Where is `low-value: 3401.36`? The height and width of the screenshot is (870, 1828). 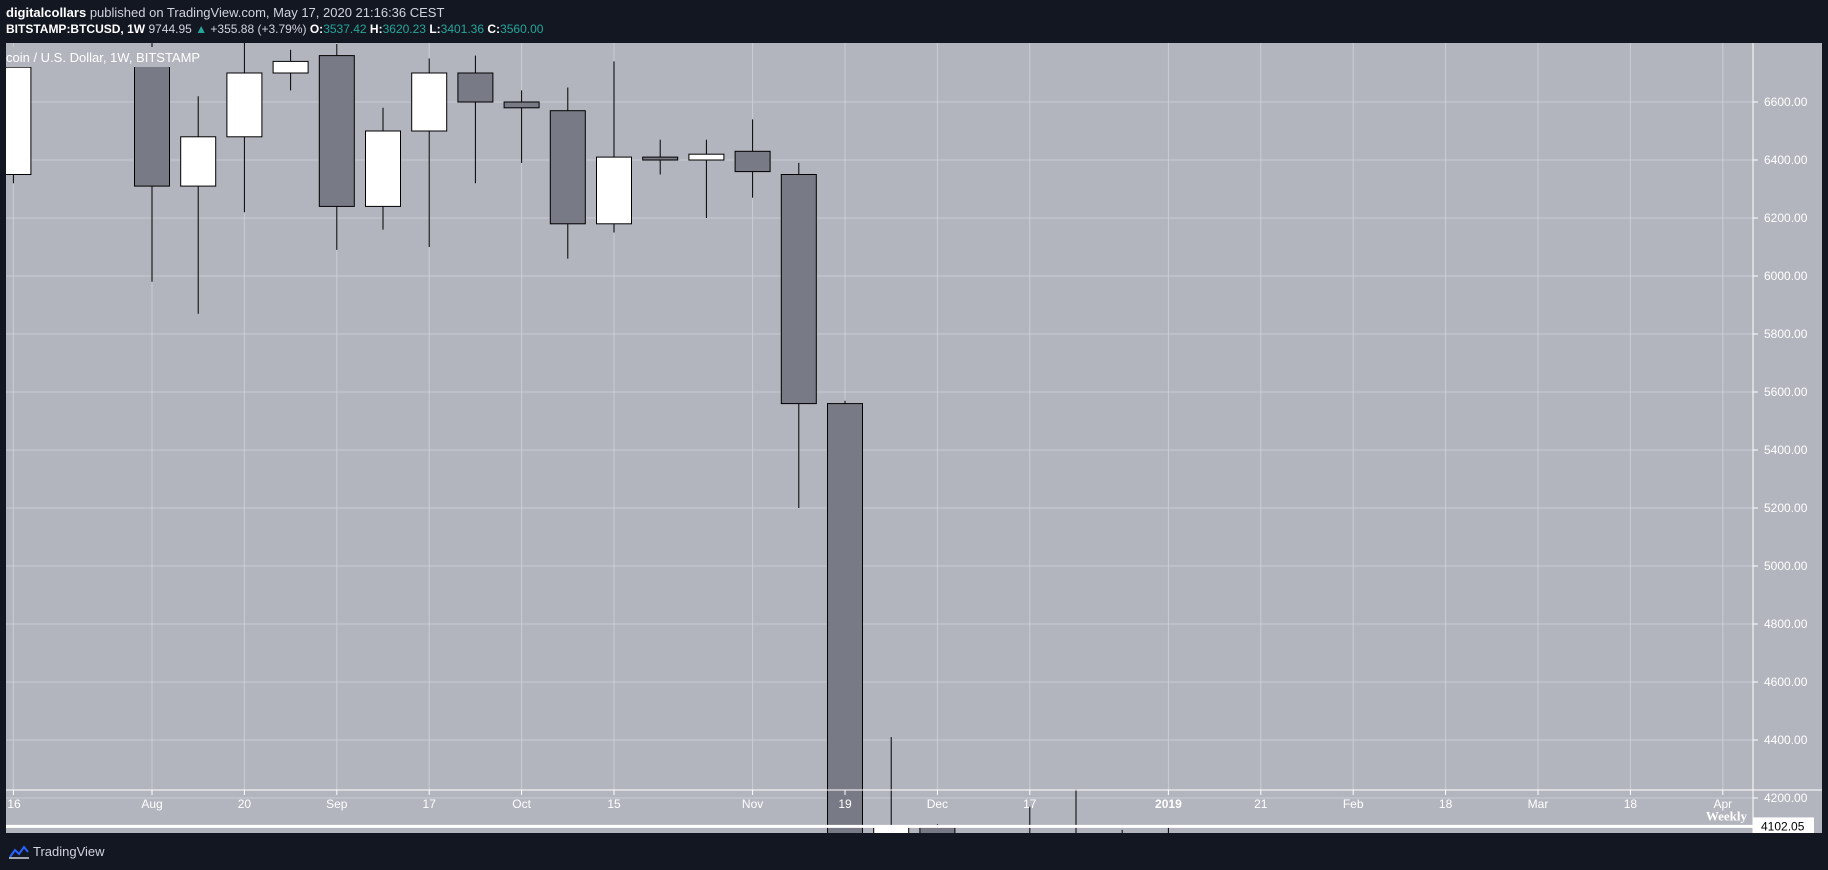
low-value: 3401.36 is located at coordinates (462, 29).